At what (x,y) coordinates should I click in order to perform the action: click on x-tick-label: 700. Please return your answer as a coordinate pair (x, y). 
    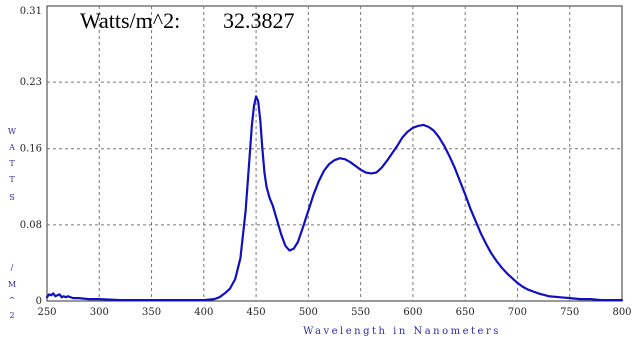
    Looking at the image, I should click on (517, 312).